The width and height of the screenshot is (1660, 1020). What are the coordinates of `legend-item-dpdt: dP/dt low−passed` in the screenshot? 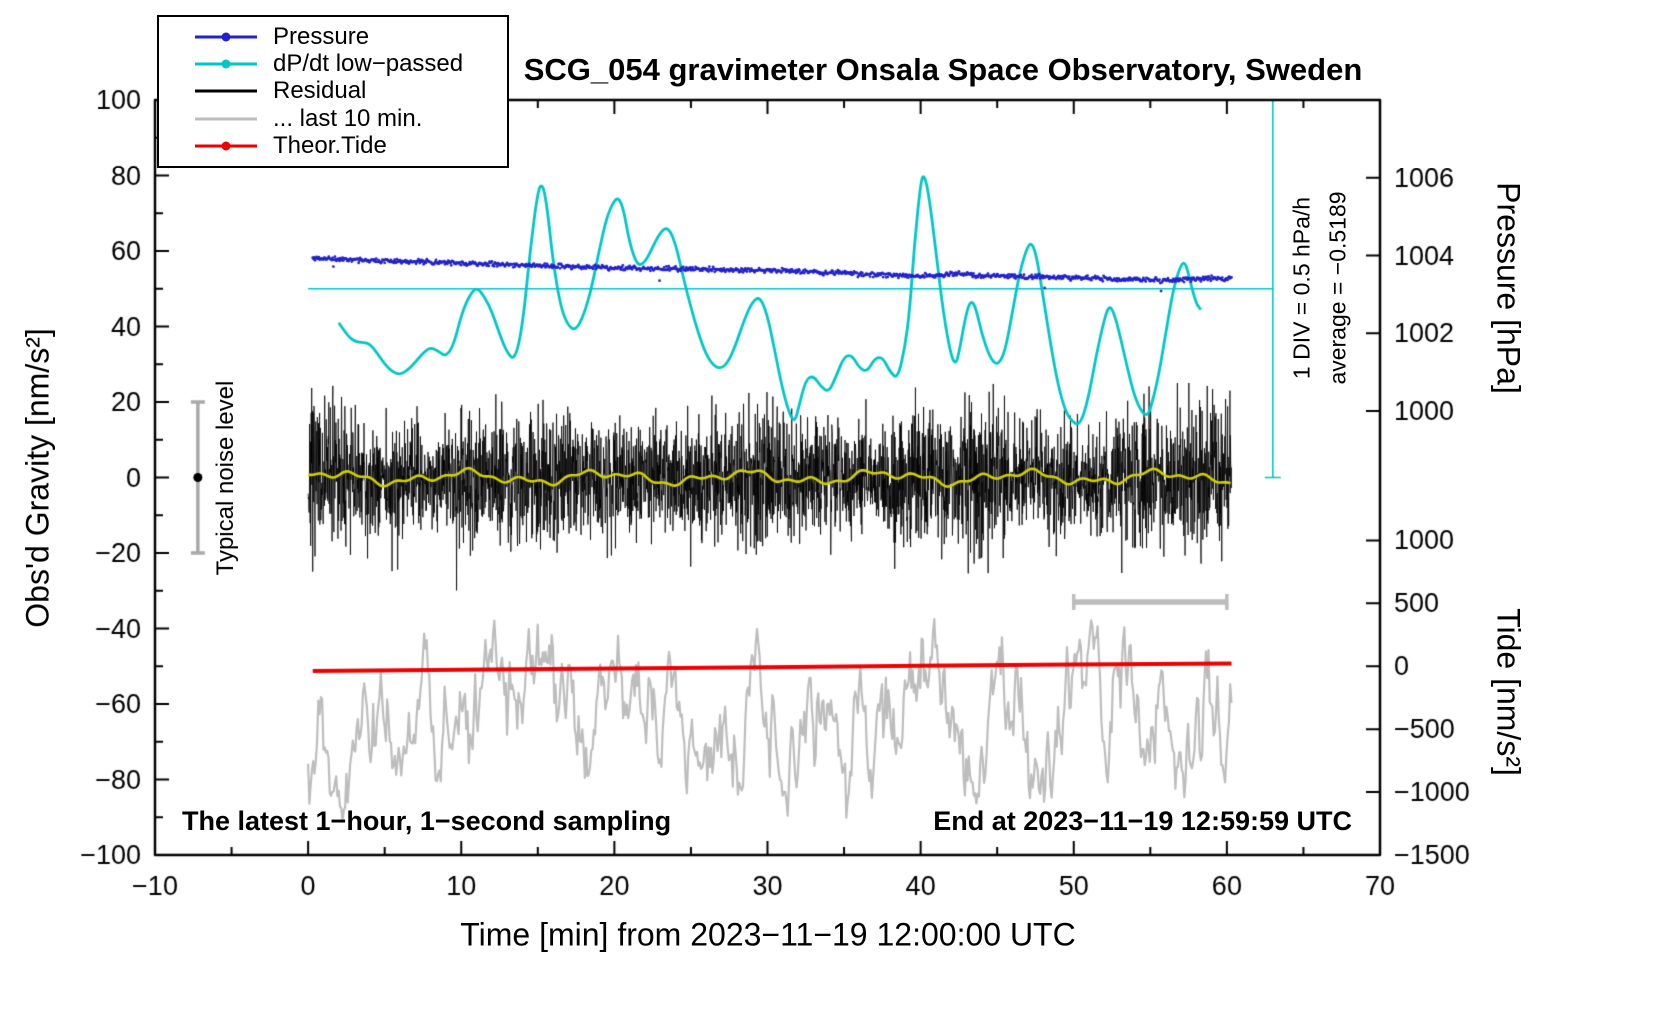 It's located at (333, 64).